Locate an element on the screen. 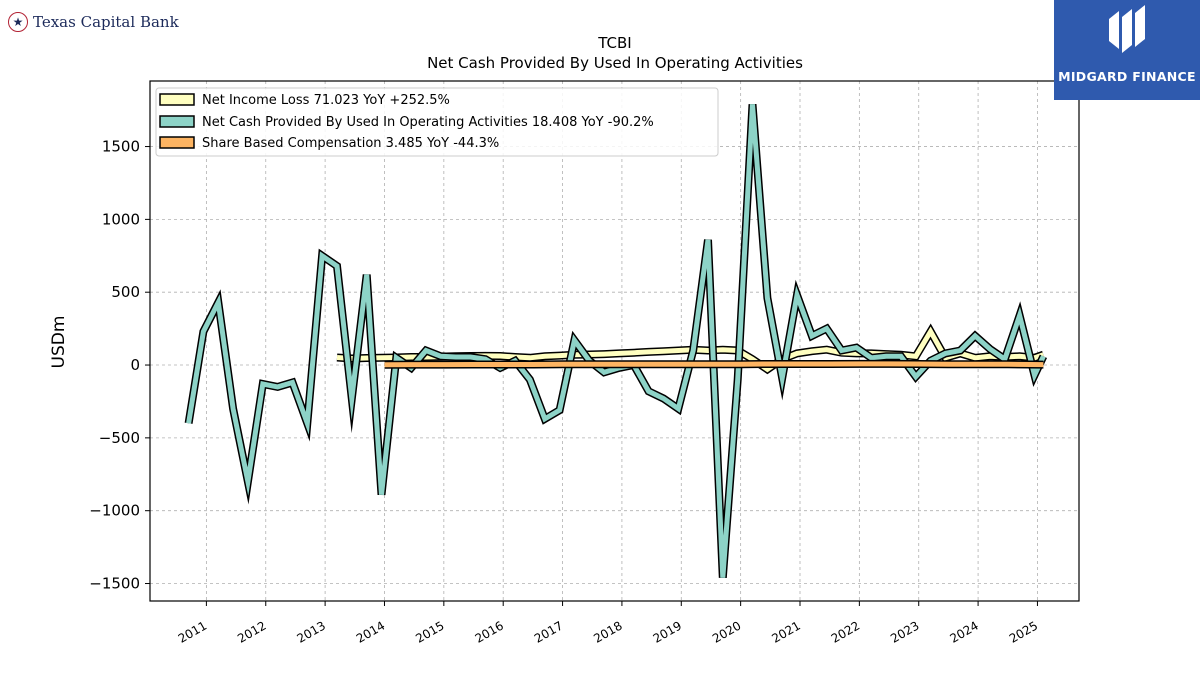 Image resolution: width=1200 pixels, height=675 pixels. midgard-finance-name: MIDGARD FINANCE is located at coordinates (1127, 76).